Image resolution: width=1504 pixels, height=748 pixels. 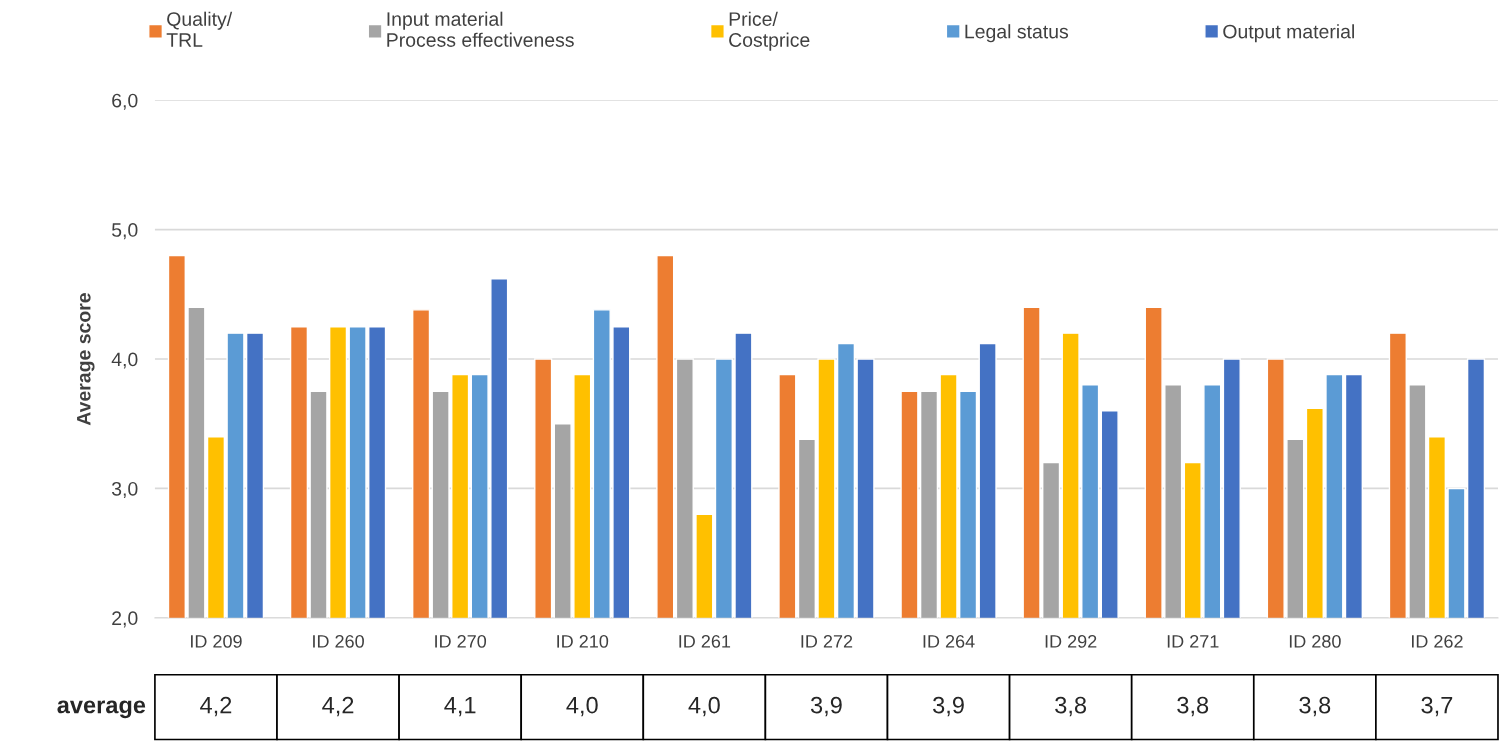 I want to click on x-tick-label: ID 210, so click(x=583, y=641).